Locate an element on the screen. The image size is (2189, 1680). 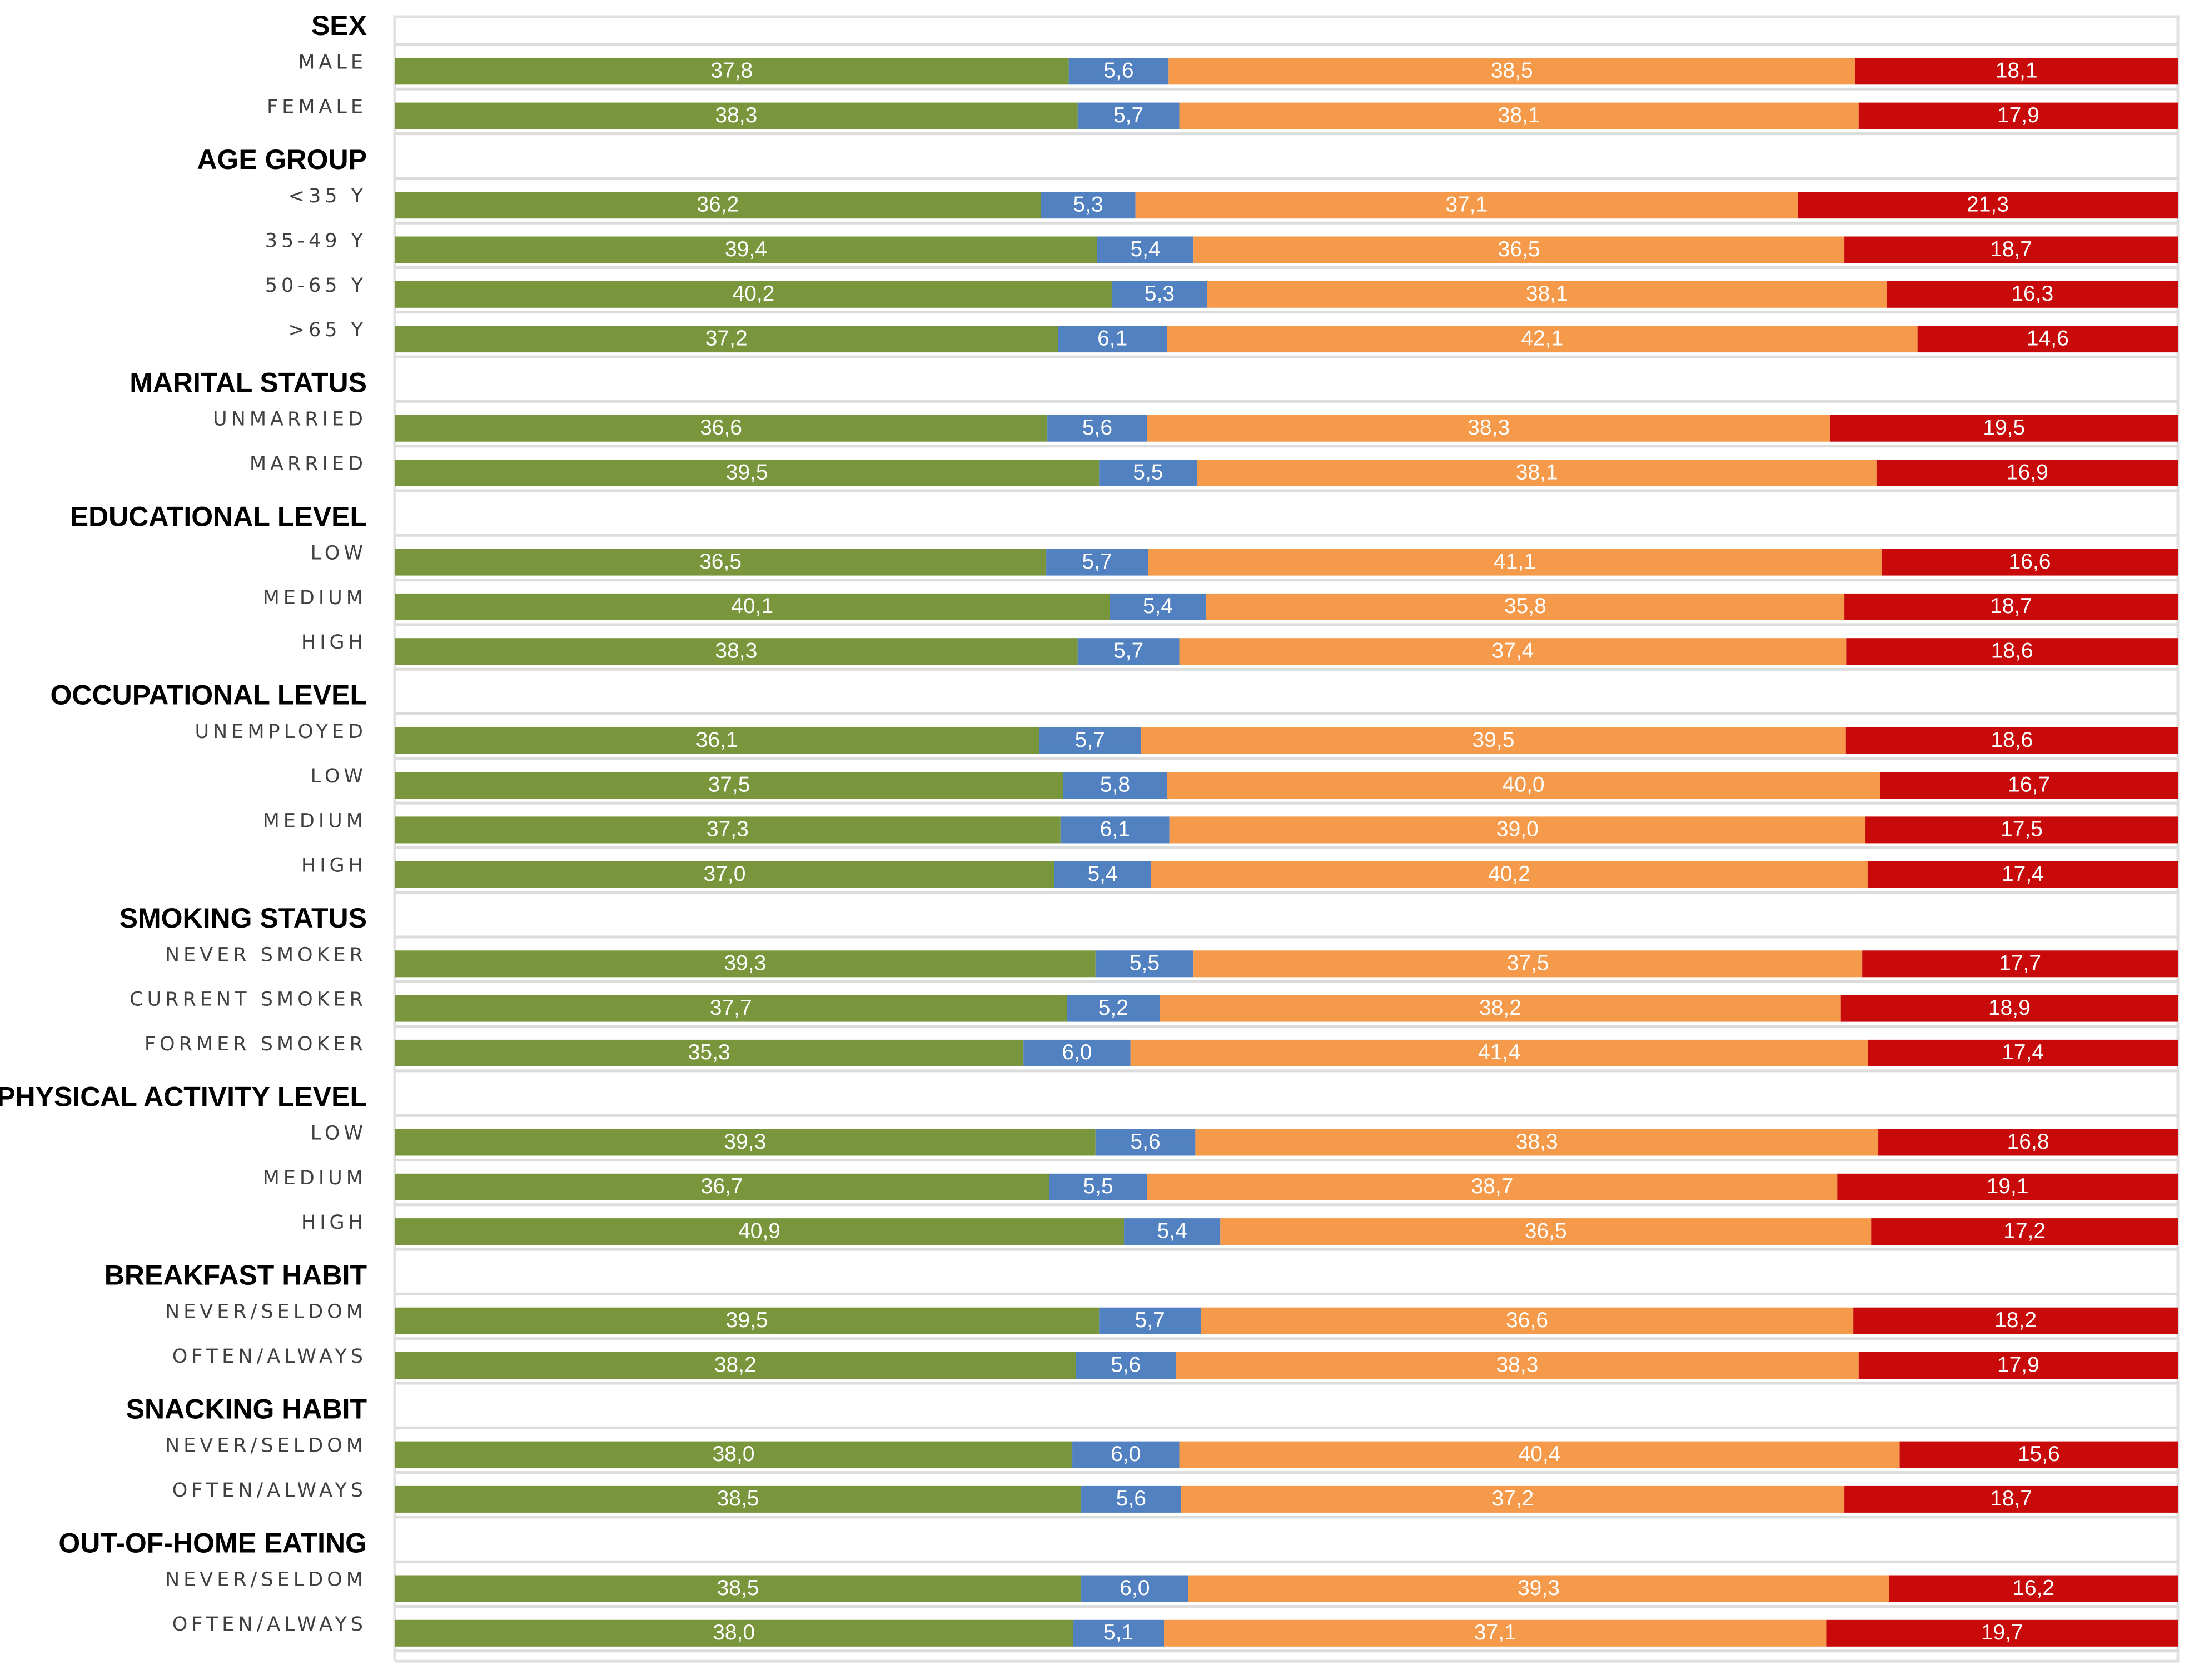
data-label: 37,0 is located at coordinates (725, 874).